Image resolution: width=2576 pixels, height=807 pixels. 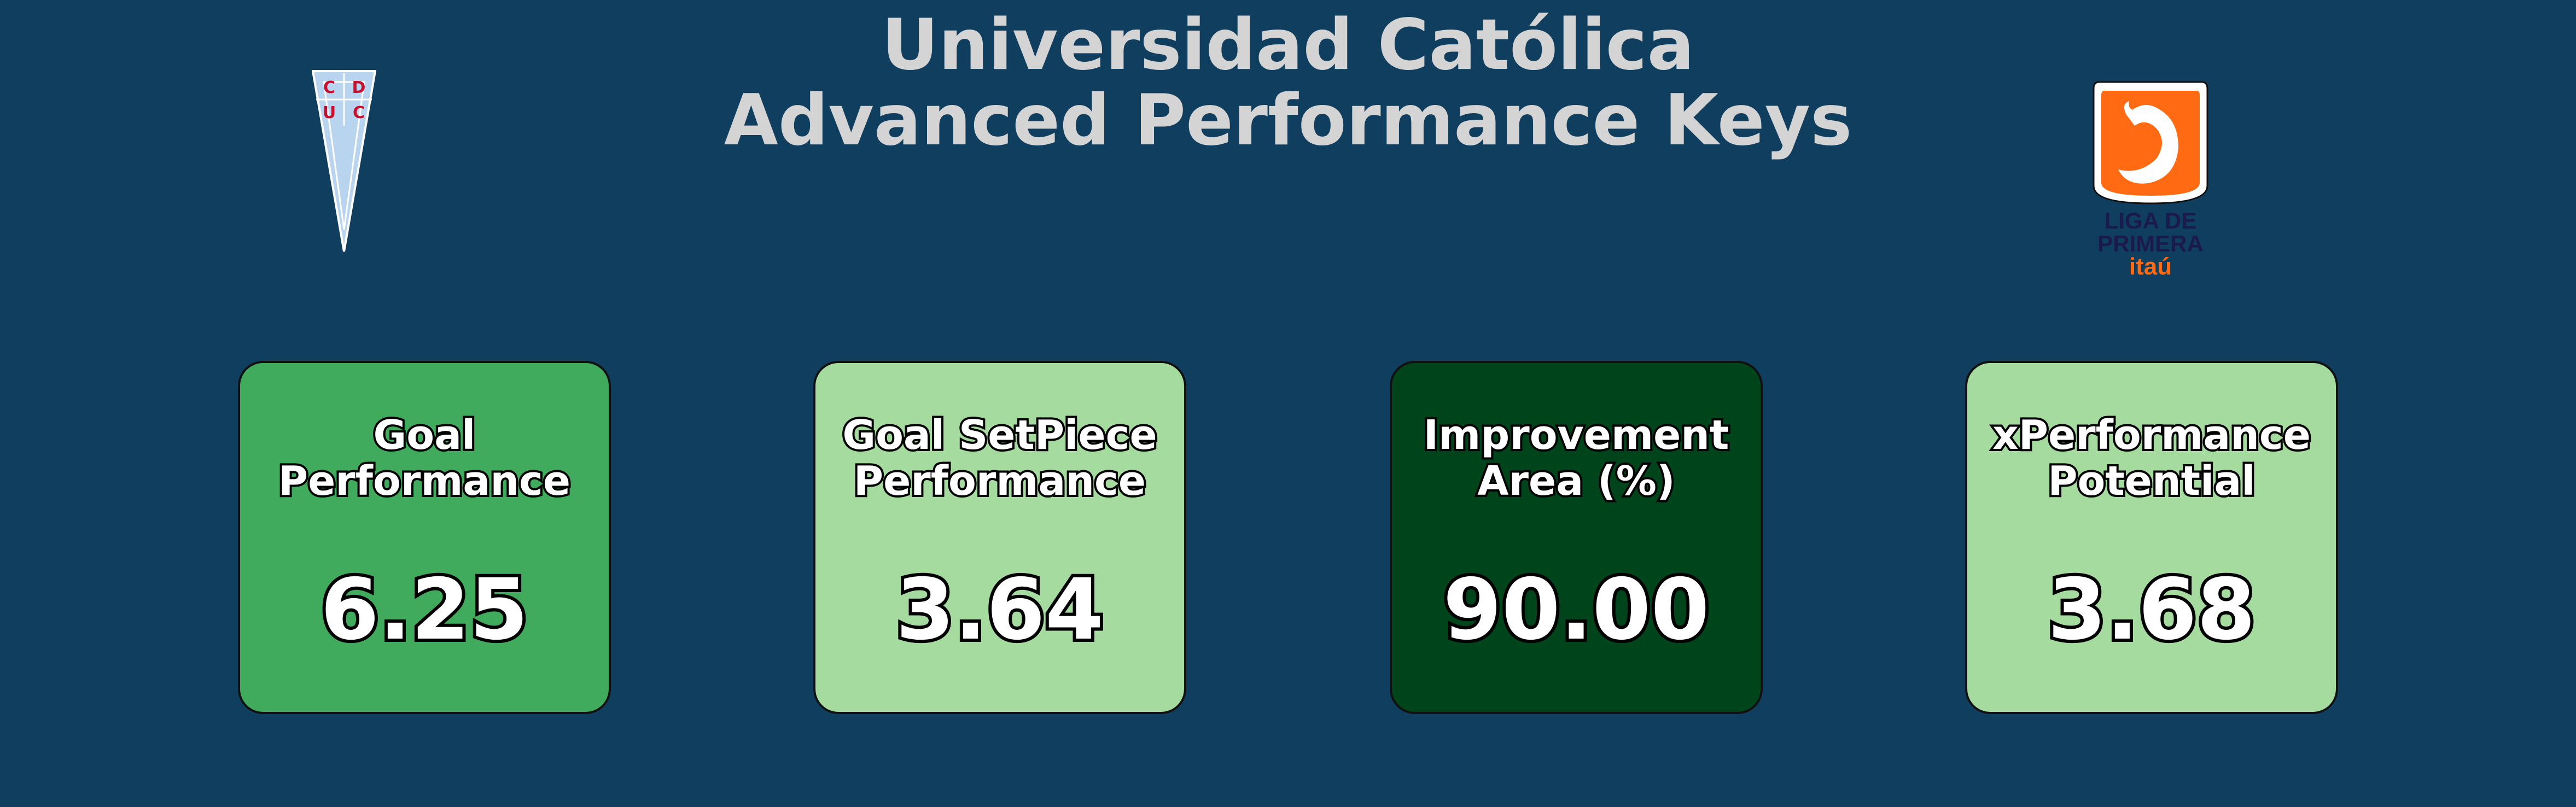 I want to click on card-label: Goal SetPiece Performance, so click(x=999, y=458).